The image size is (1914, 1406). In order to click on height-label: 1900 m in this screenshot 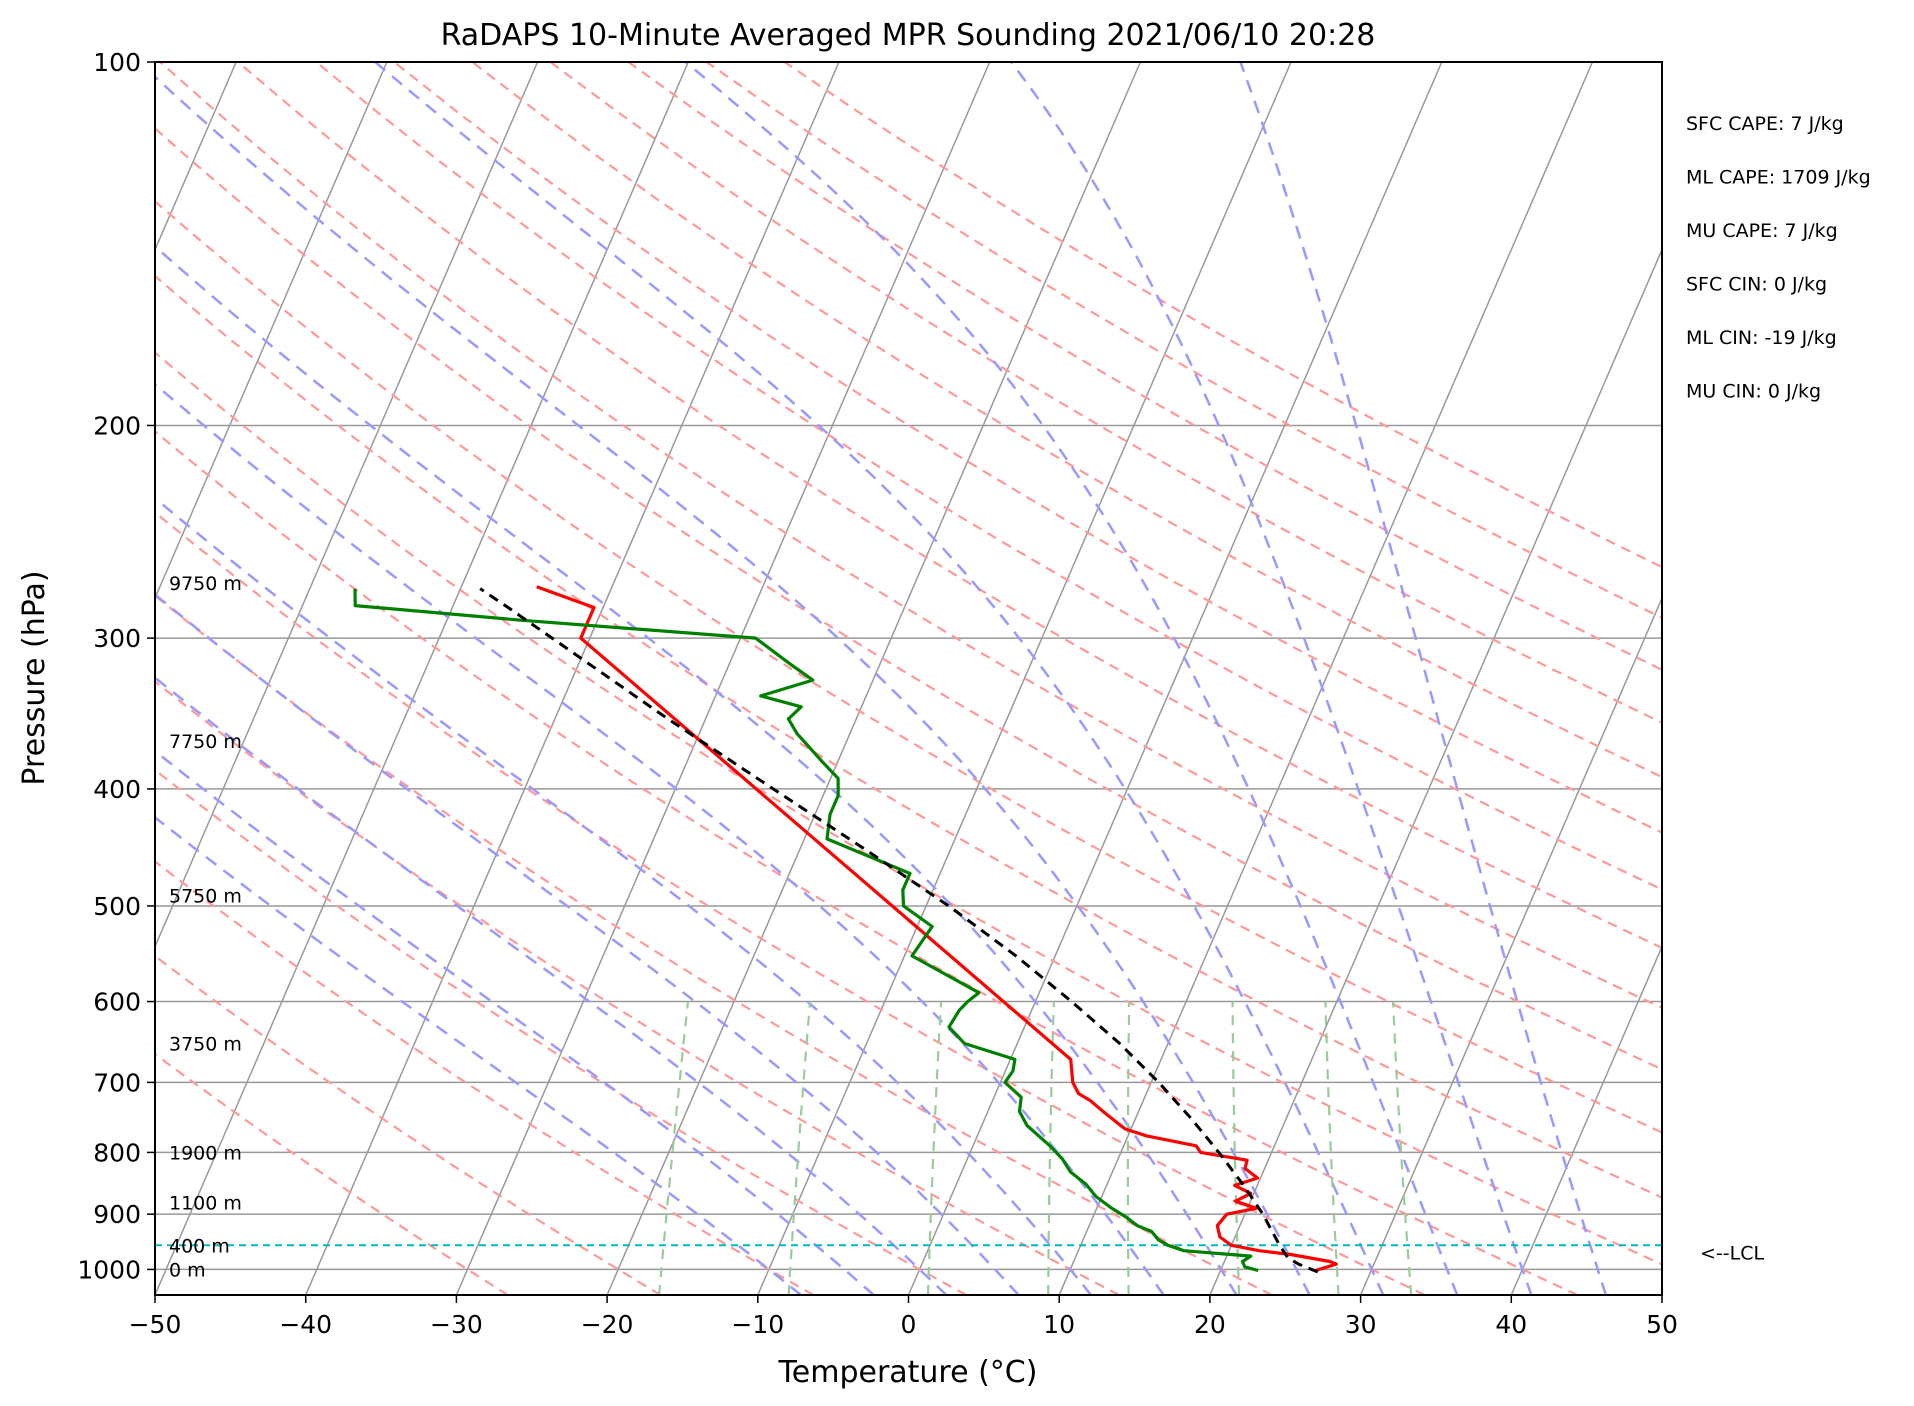, I will do `click(205, 1153)`.